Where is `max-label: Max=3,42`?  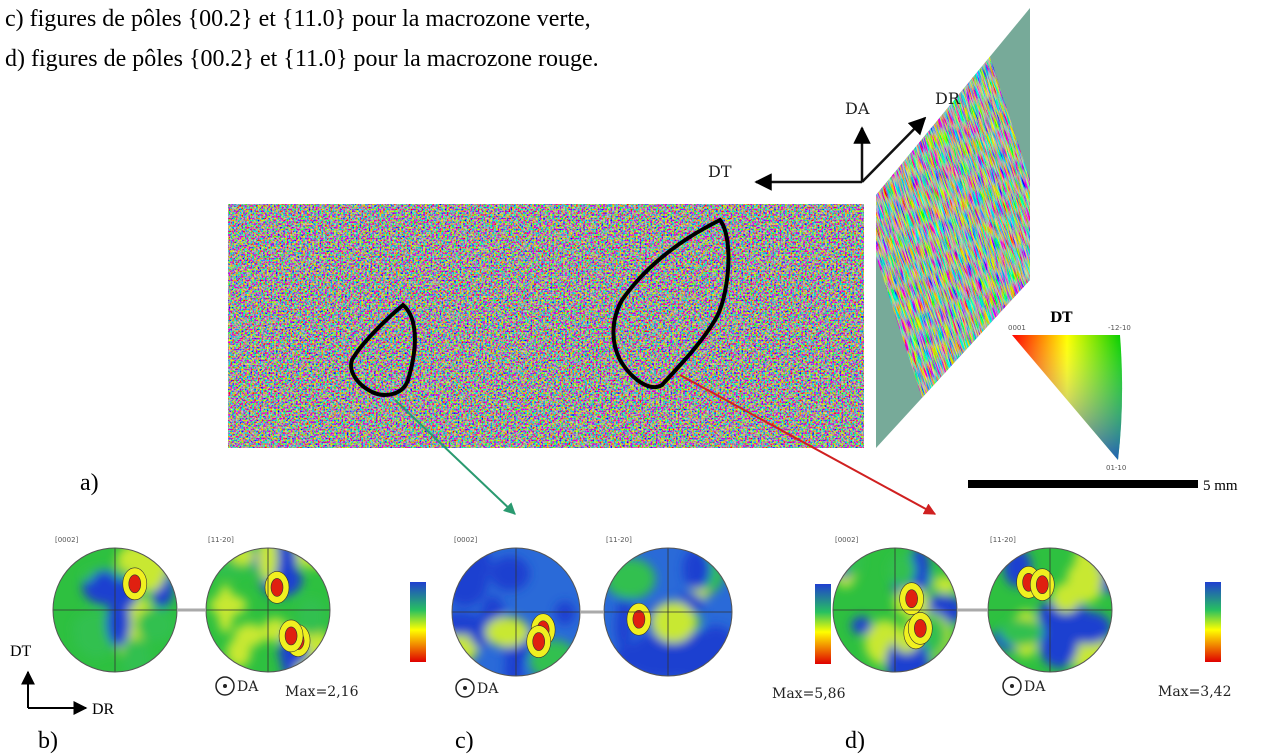
max-label: Max=3,42 is located at coordinates (1194, 692).